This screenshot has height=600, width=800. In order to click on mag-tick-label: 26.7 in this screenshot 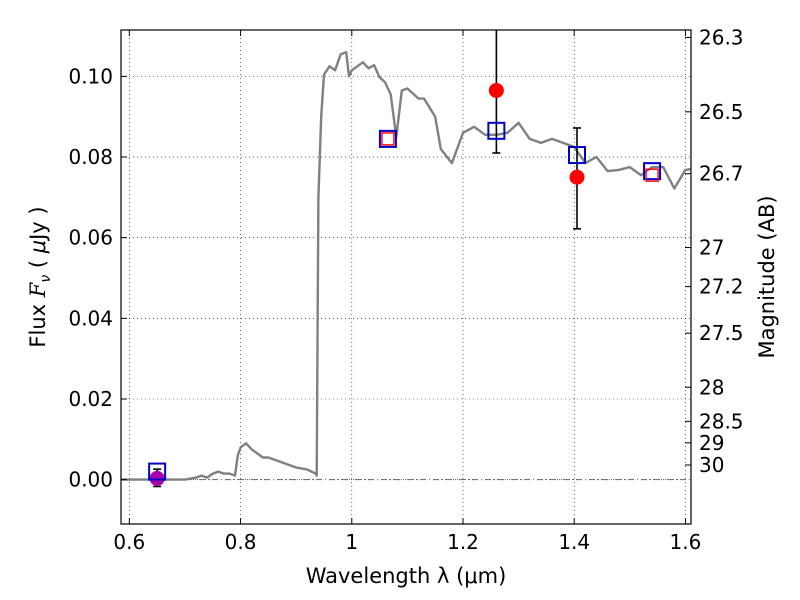, I will do `click(721, 174)`.